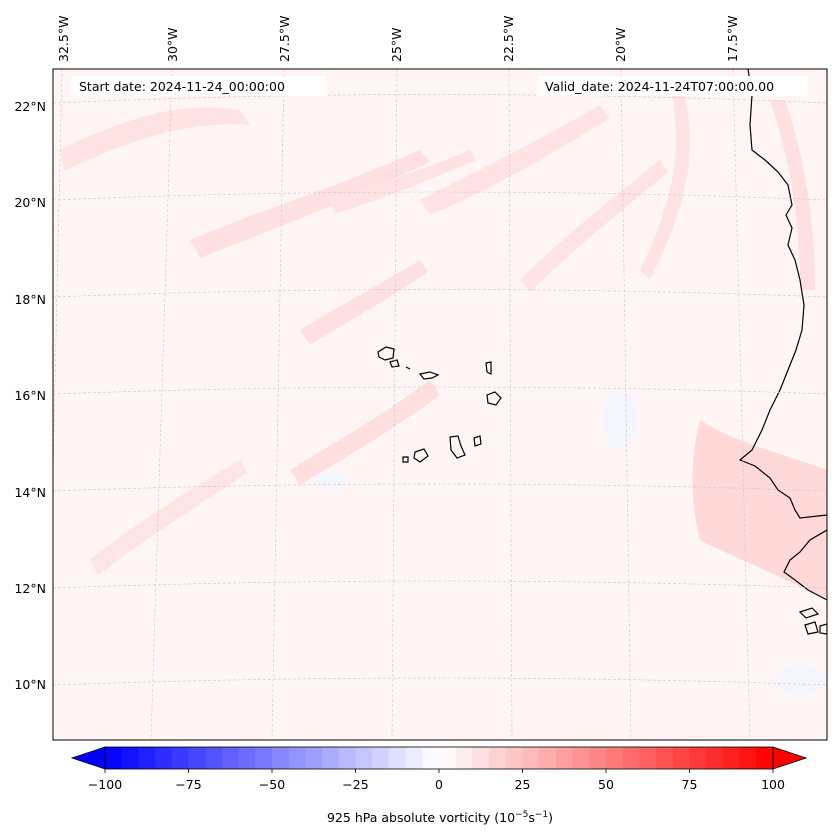 The image size is (837, 839). What do you see at coordinates (773, 784) in the screenshot?
I see `colorbar-tick-label: 100` at bounding box center [773, 784].